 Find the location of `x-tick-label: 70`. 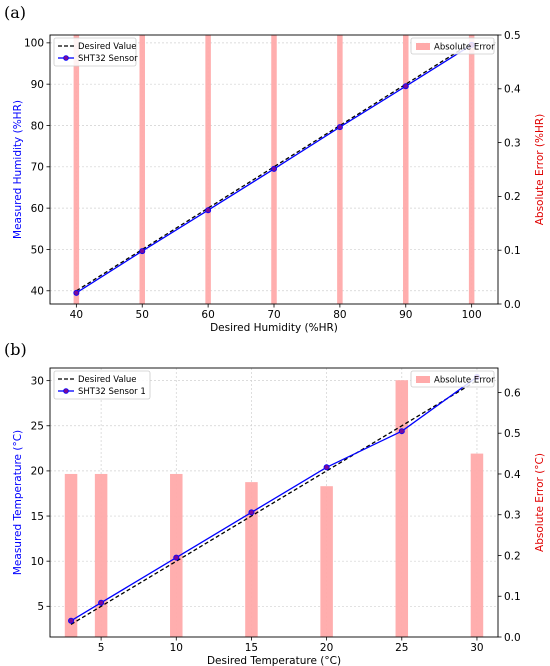

x-tick-label: 70 is located at coordinates (273, 315).